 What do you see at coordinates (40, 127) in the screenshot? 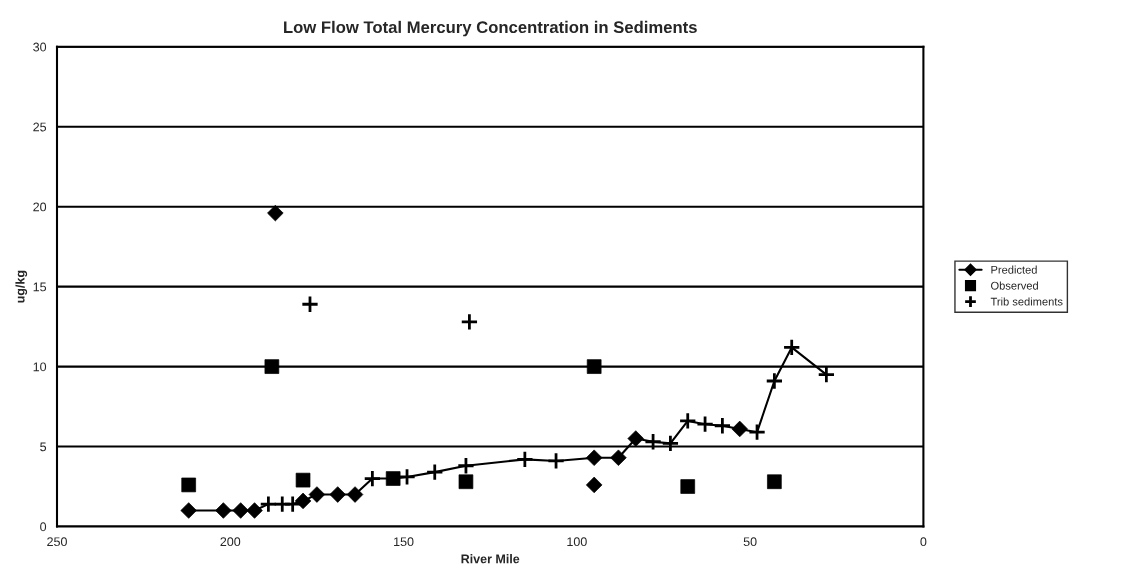
I see `y-tick-label: 25` at bounding box center [40, 127].